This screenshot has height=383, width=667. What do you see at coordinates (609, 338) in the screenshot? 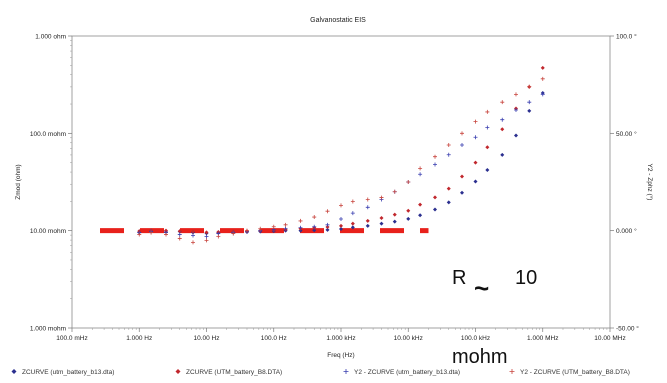
I see `x-tick-label: 10.00 MHz` at bounding box center [609, 338].